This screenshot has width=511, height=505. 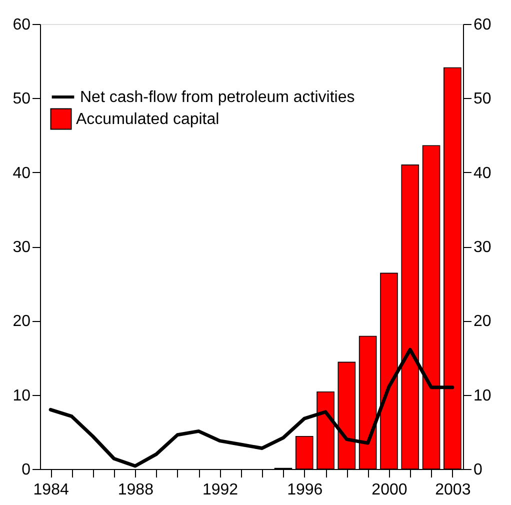 I want to click on y2-tick-label: 30, so click(x=483, y=247).